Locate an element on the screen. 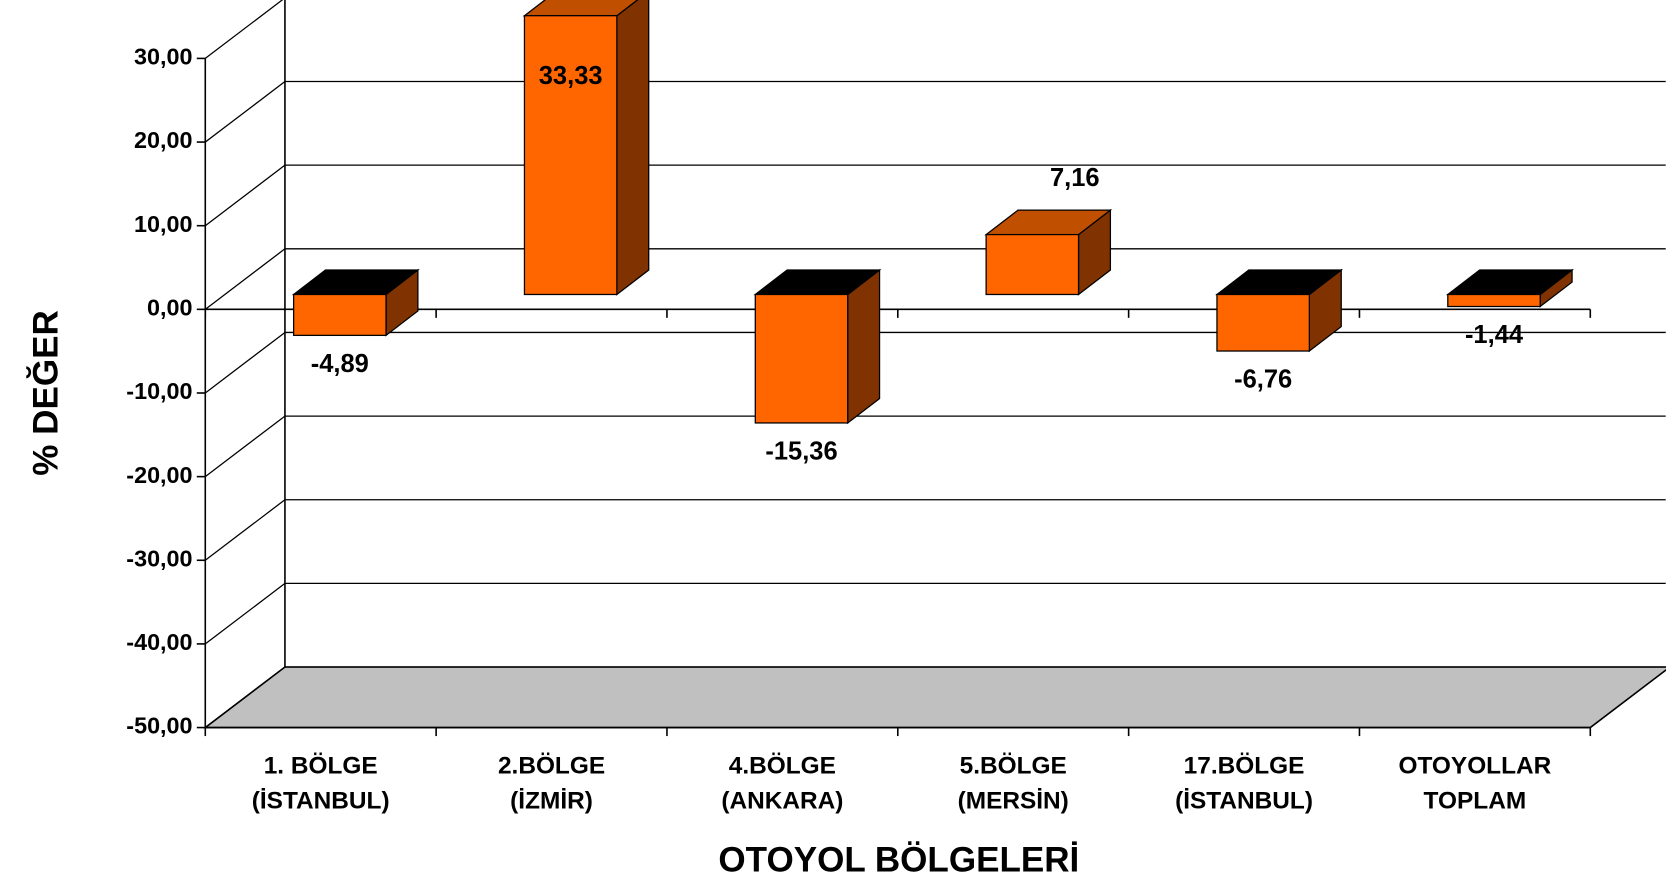 The height and width of the screenshot is (889, 1666). x-tick-label: (İZMİR) is located at coordinates (551, 800).